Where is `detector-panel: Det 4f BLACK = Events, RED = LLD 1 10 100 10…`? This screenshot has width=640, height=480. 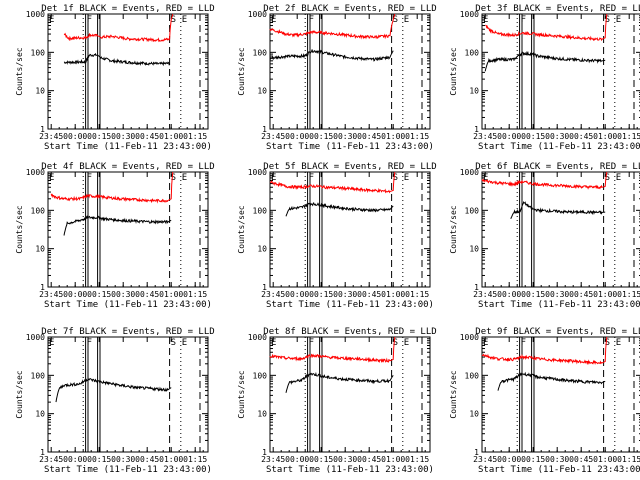
detector-panel: Det 4f BLACK = Events, RED = LLD 1 10 100 10… is located at coordinates (115, 236).